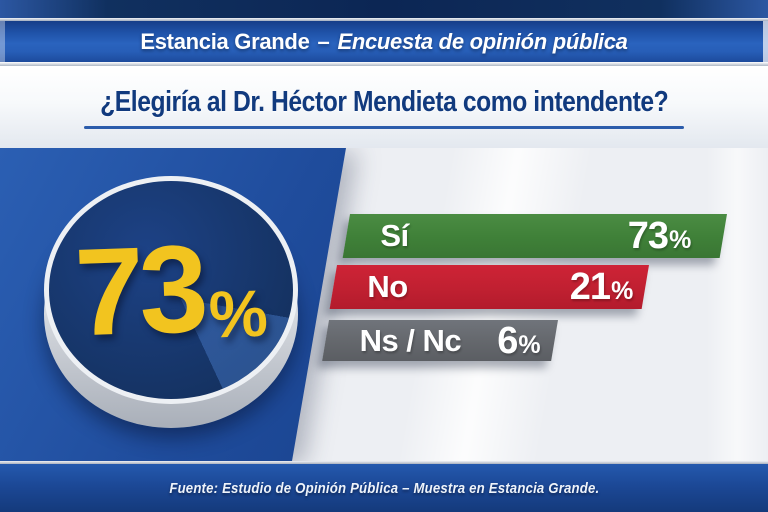  What do you see at coordinates (590, 287) in the screenshot?
I see `bar-no-number: 21` at bounding box center [590, 287].